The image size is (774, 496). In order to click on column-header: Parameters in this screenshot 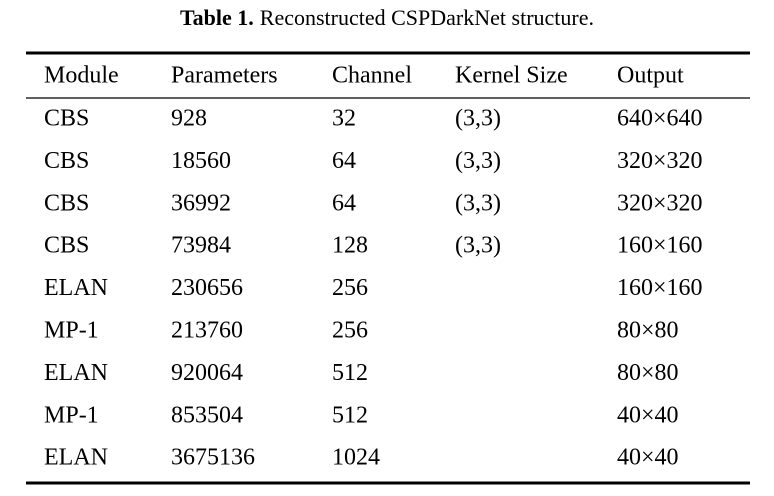, I will do `click(224, 76)`.